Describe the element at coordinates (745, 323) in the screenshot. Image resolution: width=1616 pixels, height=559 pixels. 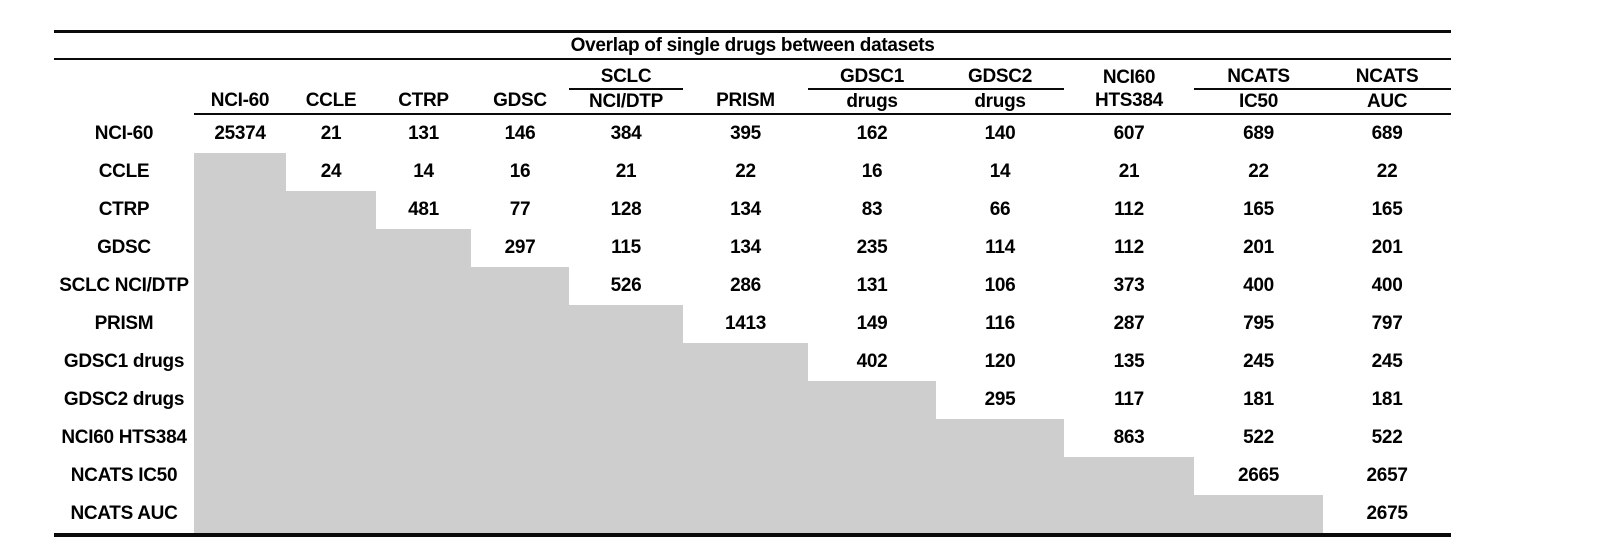
I see `matrix-cell-5-5: 1413` at that location.